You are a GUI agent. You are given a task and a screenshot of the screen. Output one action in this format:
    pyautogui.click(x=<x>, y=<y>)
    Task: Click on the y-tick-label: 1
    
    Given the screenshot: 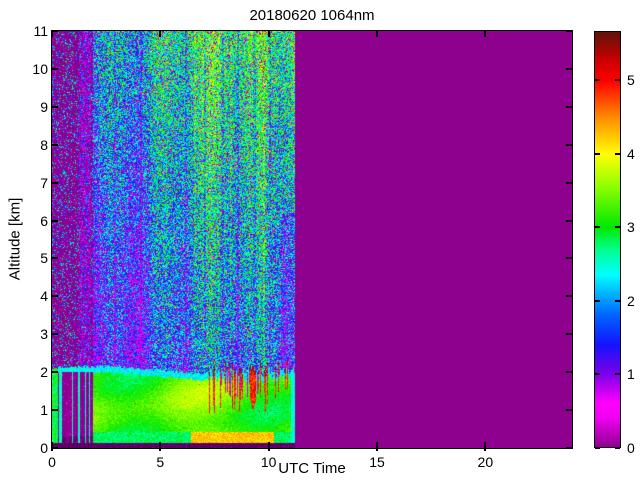 What is the action you would take?
    pyautogui.click(x=44, y=410)
    